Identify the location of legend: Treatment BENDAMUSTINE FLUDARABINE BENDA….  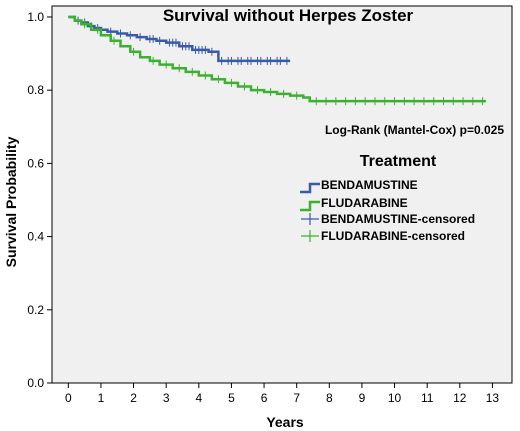
(387, 198).